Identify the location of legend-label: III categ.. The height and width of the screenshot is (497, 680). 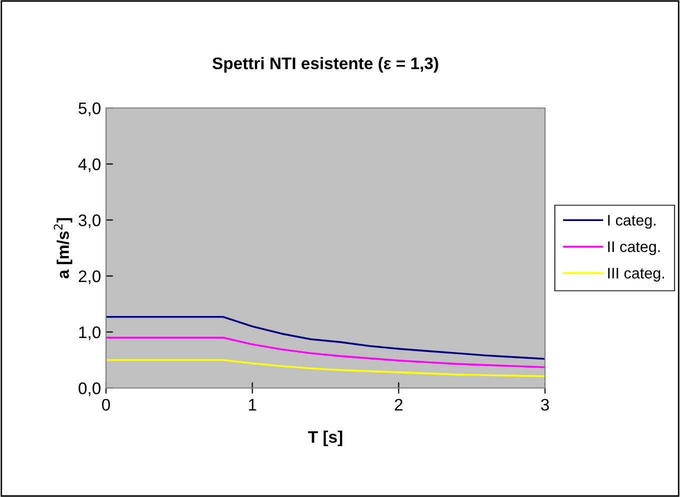
(636, 275).